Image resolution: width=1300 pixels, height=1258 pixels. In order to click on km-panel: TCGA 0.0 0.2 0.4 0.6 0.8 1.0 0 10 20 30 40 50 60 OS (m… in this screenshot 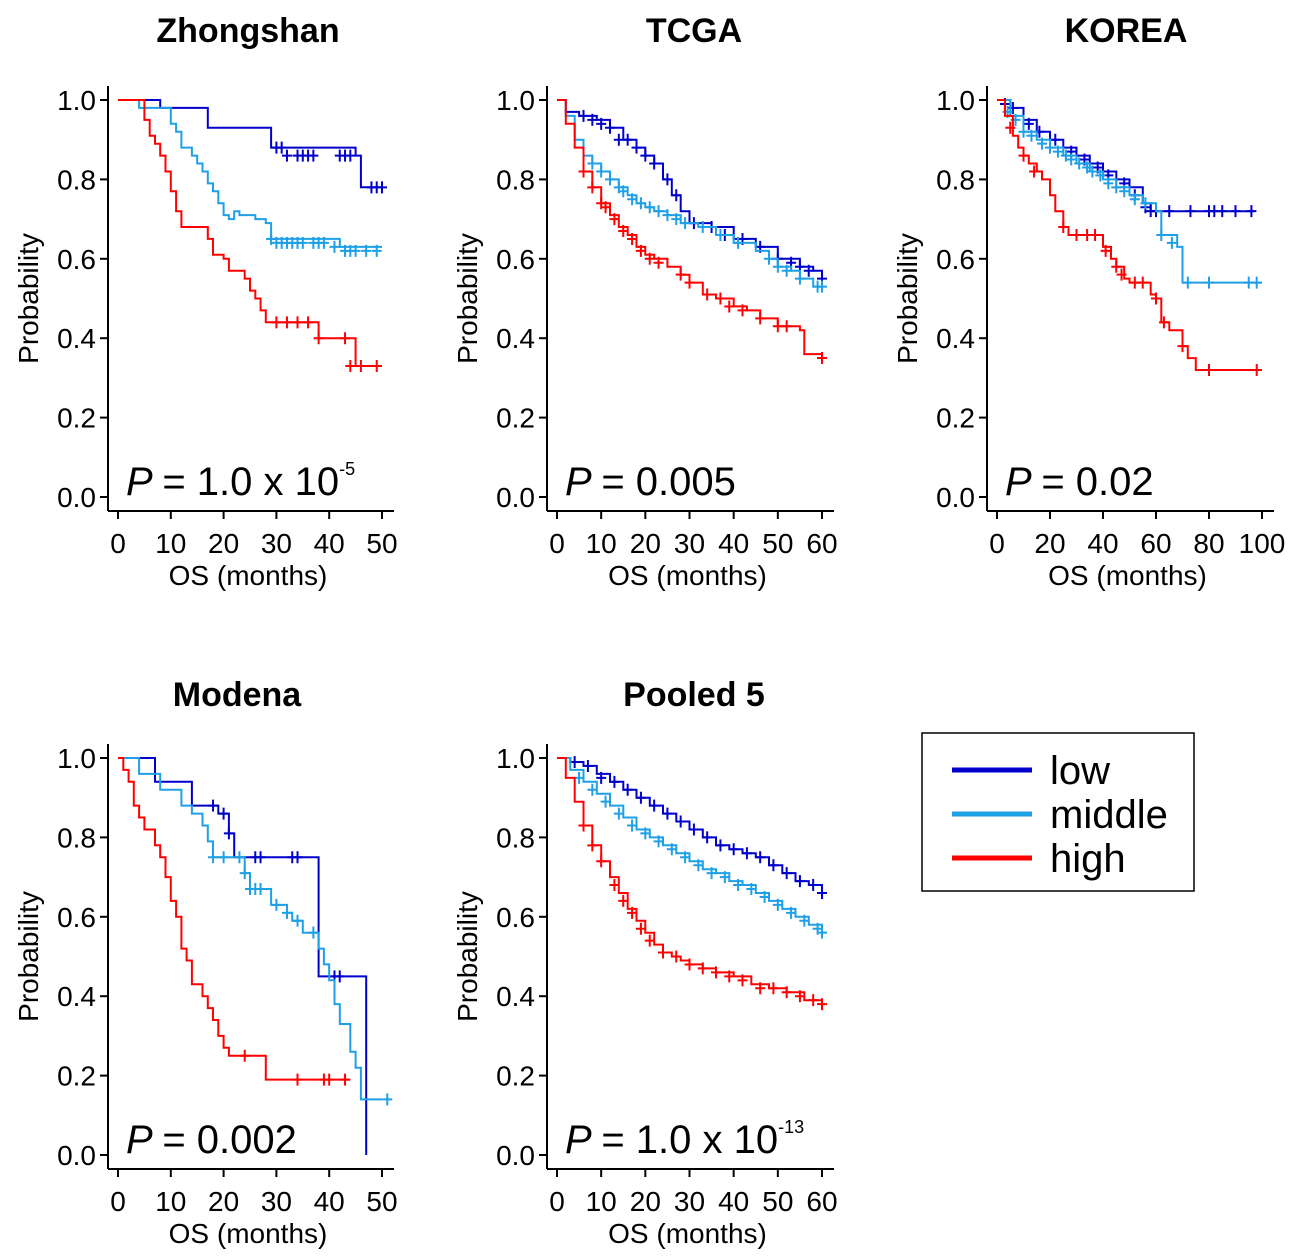, I will do `click(645, 301)`.